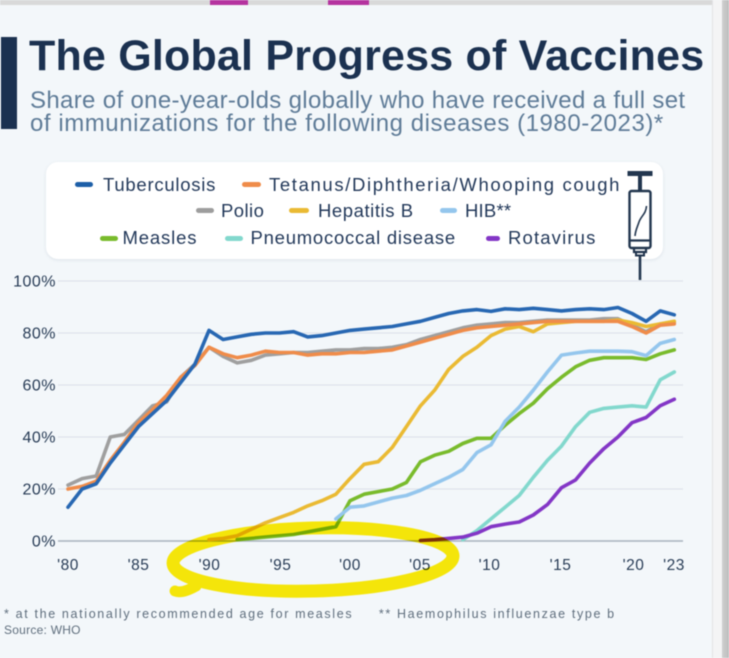 The image size is (729, 658). I want to click on svg-text: 0%, so click(44, 542).